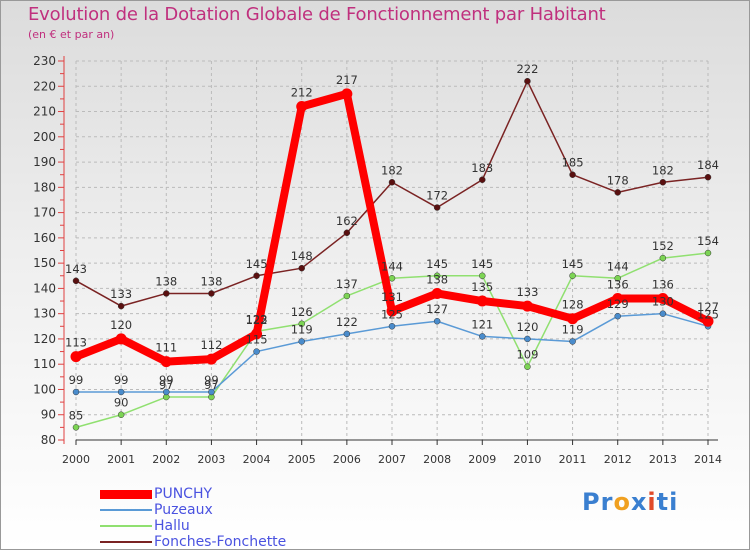 This screenshot has height=550, width=750. What do you see at coordinates (437, 459) in the screenshot?
I see `x-tick-label: 2008` at bounding box center [437, 459].